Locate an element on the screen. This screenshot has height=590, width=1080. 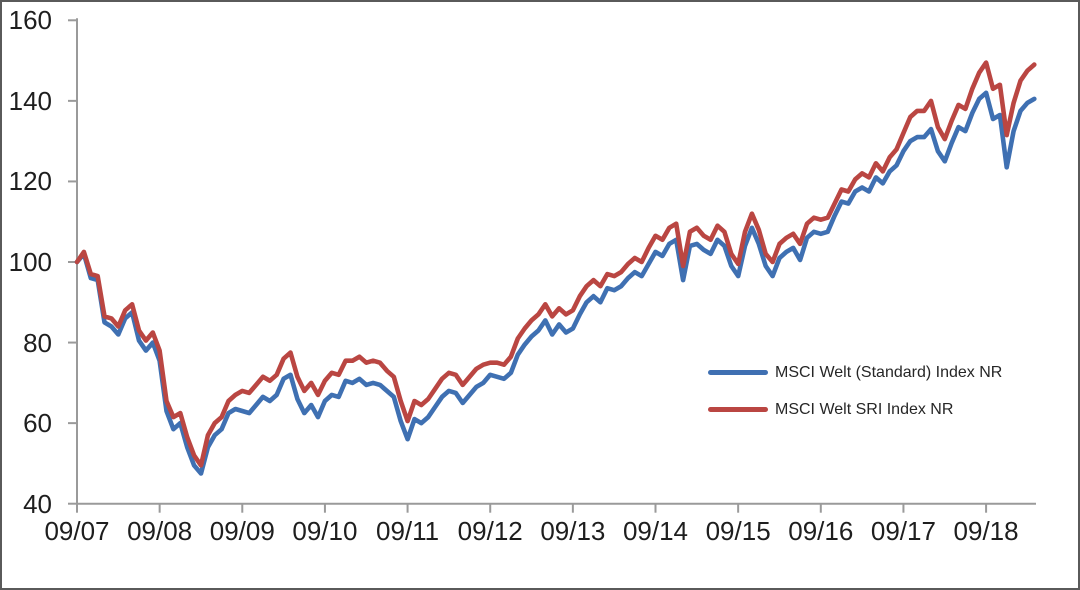
legend-entry-standard: MSCI Welt (Standard) Index NR is located at coordinates (855, 372).